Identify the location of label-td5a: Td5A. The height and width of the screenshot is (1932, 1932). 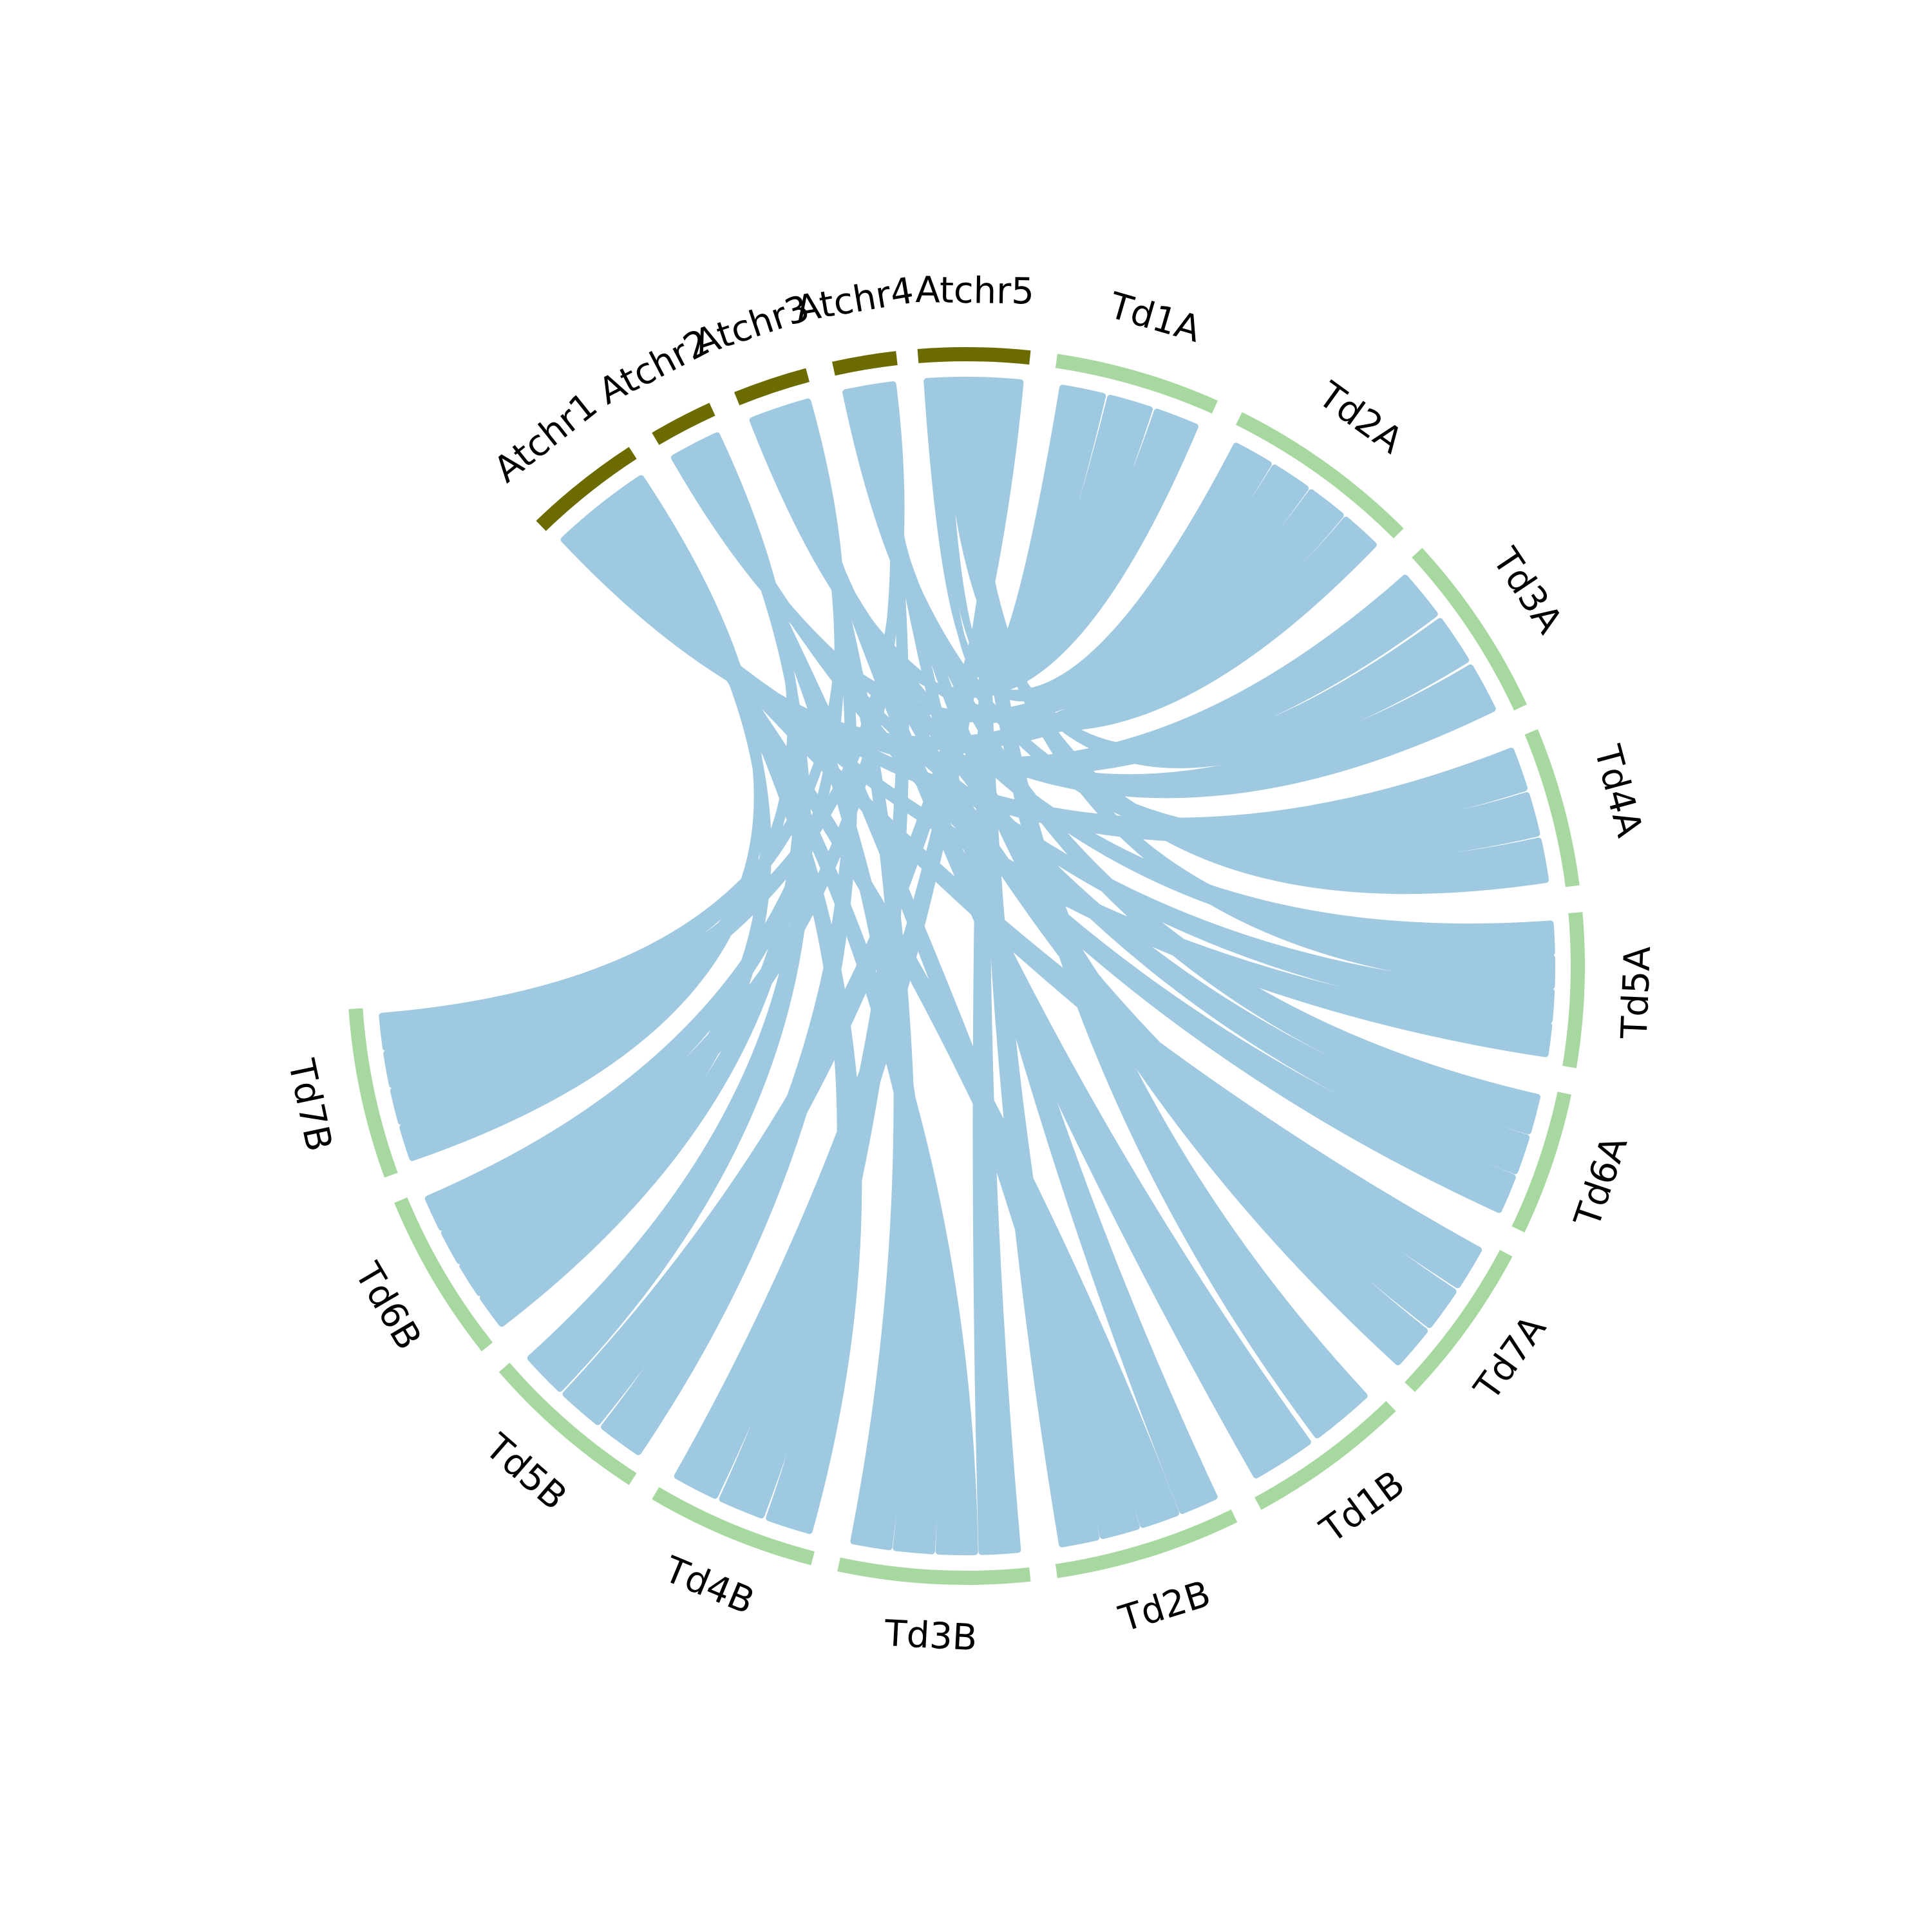
(1637, 993).